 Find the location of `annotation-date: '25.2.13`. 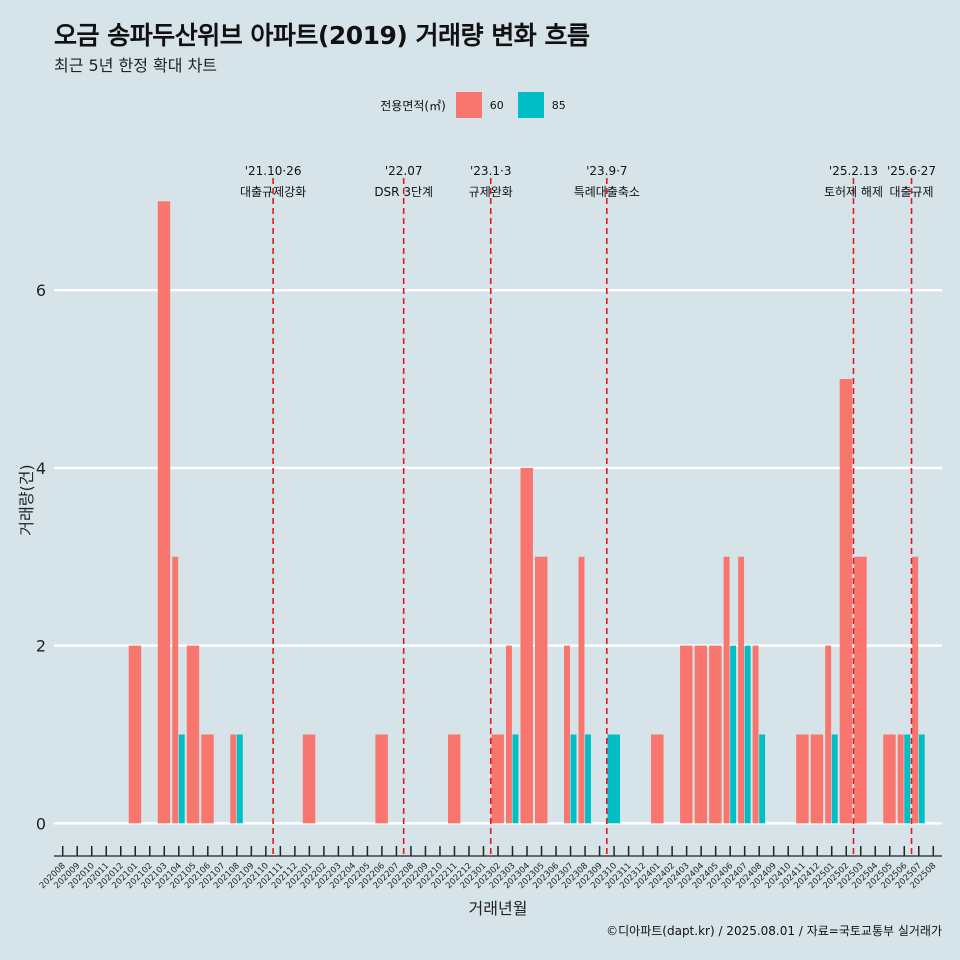

annotation-date: '25.2.13 is located at coordinates (853, 171).